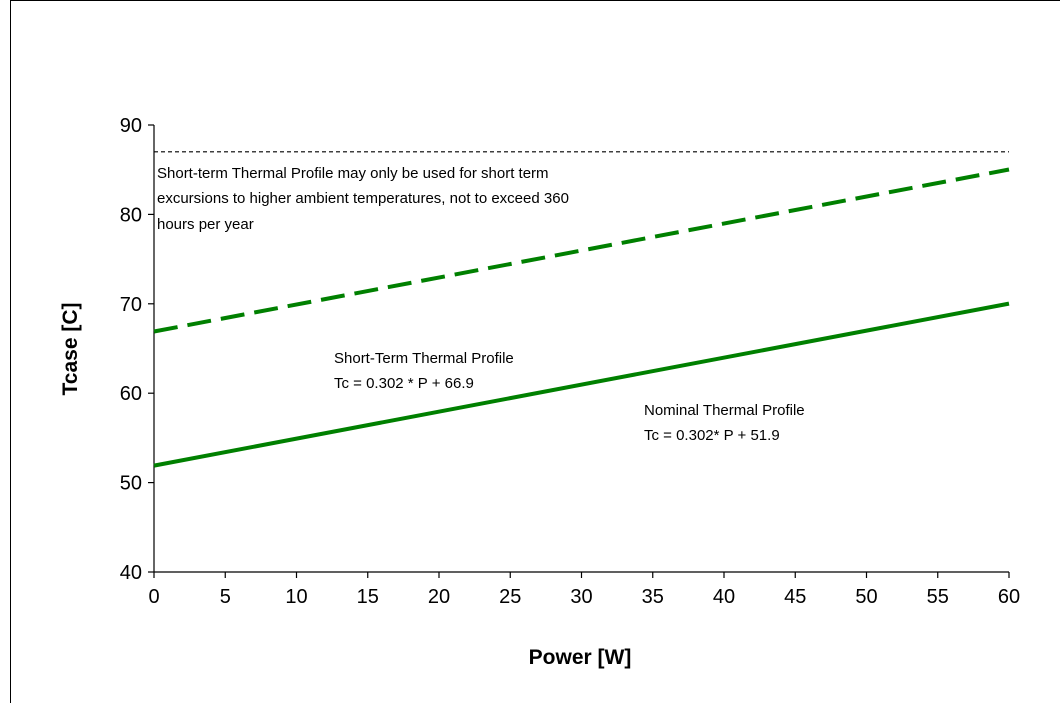 The height and width of the screenshot is (704, 1060). I want to click on x-tick-label: 25, so click(510, 597).